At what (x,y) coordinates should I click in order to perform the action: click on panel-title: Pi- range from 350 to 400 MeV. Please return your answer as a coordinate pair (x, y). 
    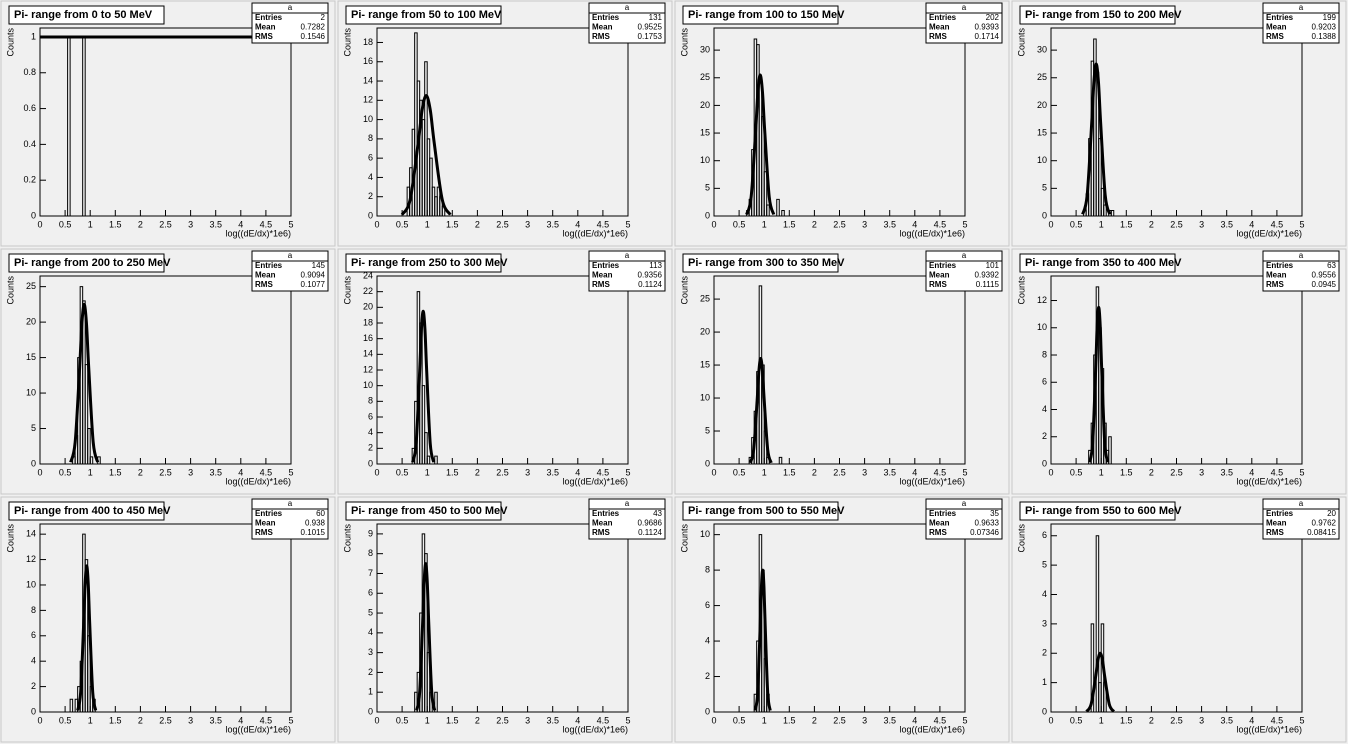
    Looking at the image, I should click on (1103, 263).